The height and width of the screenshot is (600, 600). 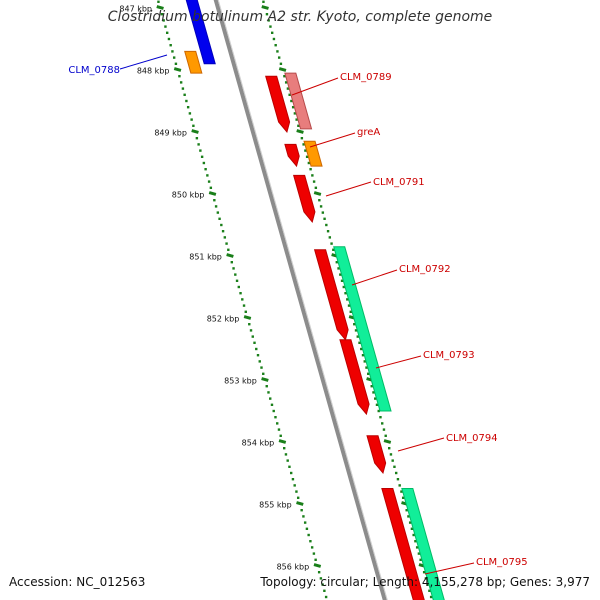 What do you see at coordinates (313, 153) in the screenshot?
I see `feature-block-grea` at bounding box center [313, 153].